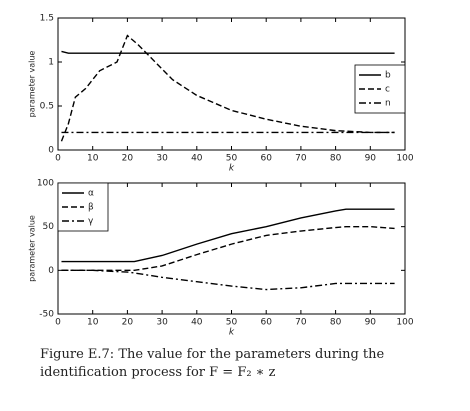  What do you see at coordinates (45, 184) in the screenshot?
I see `y-tick-label: 100` at bounding box center [45, 184].